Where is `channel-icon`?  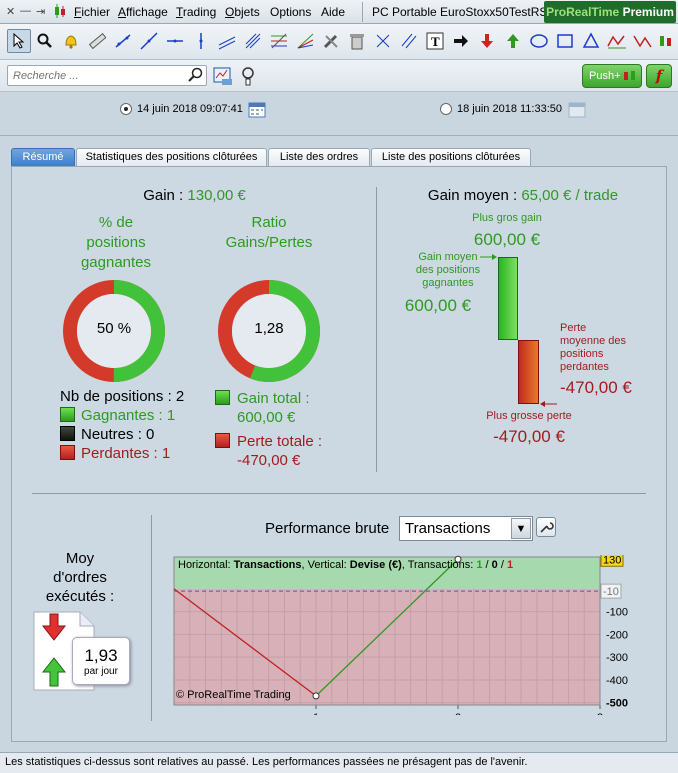 channel-icon is located at coordinates (227, 41).